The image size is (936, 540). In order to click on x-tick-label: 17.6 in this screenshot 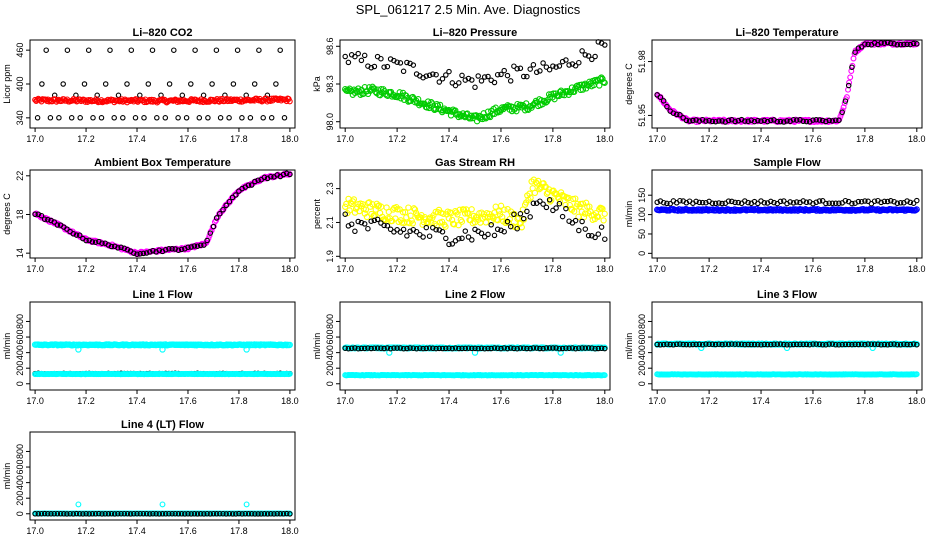, I will do `click(501, 269)`.